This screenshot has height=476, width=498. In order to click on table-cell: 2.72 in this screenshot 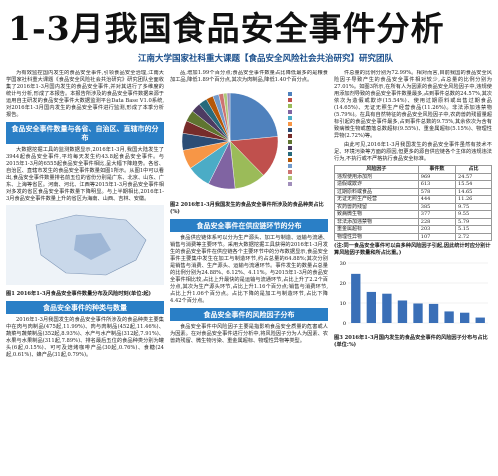, I will do `click(473, 236)`.